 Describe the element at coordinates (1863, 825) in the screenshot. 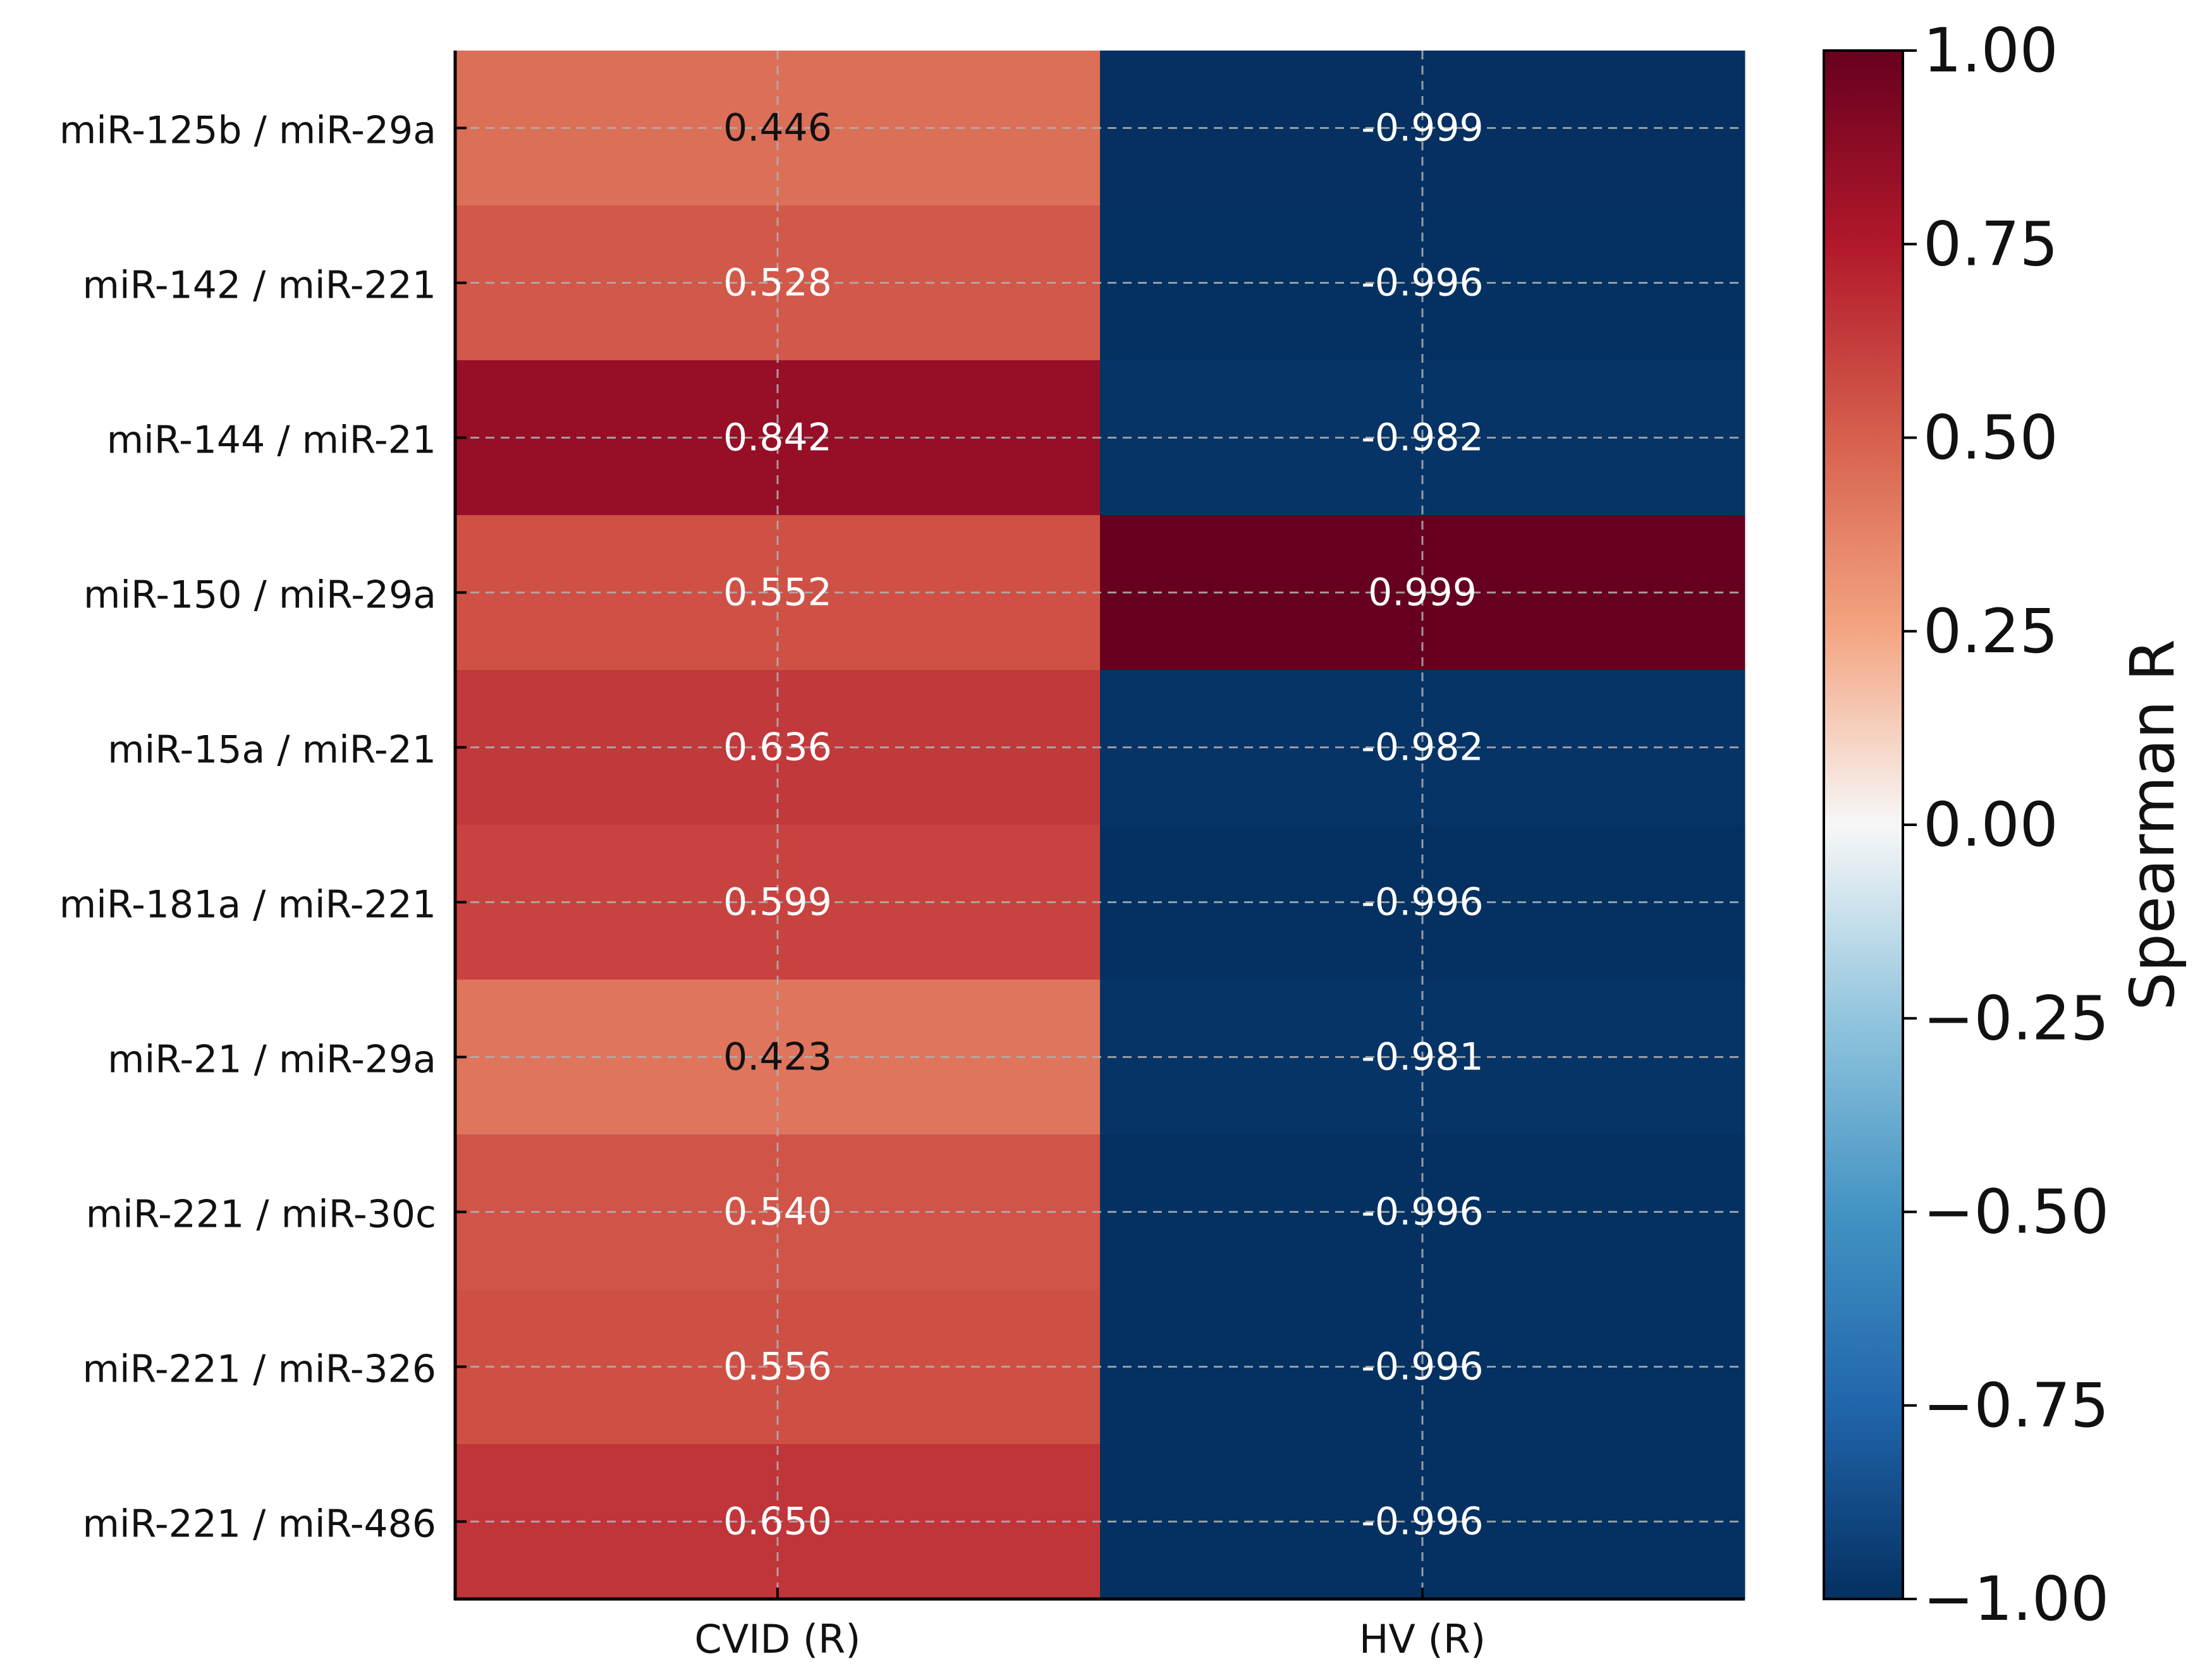

I see `colorbar-gradient` at that location.